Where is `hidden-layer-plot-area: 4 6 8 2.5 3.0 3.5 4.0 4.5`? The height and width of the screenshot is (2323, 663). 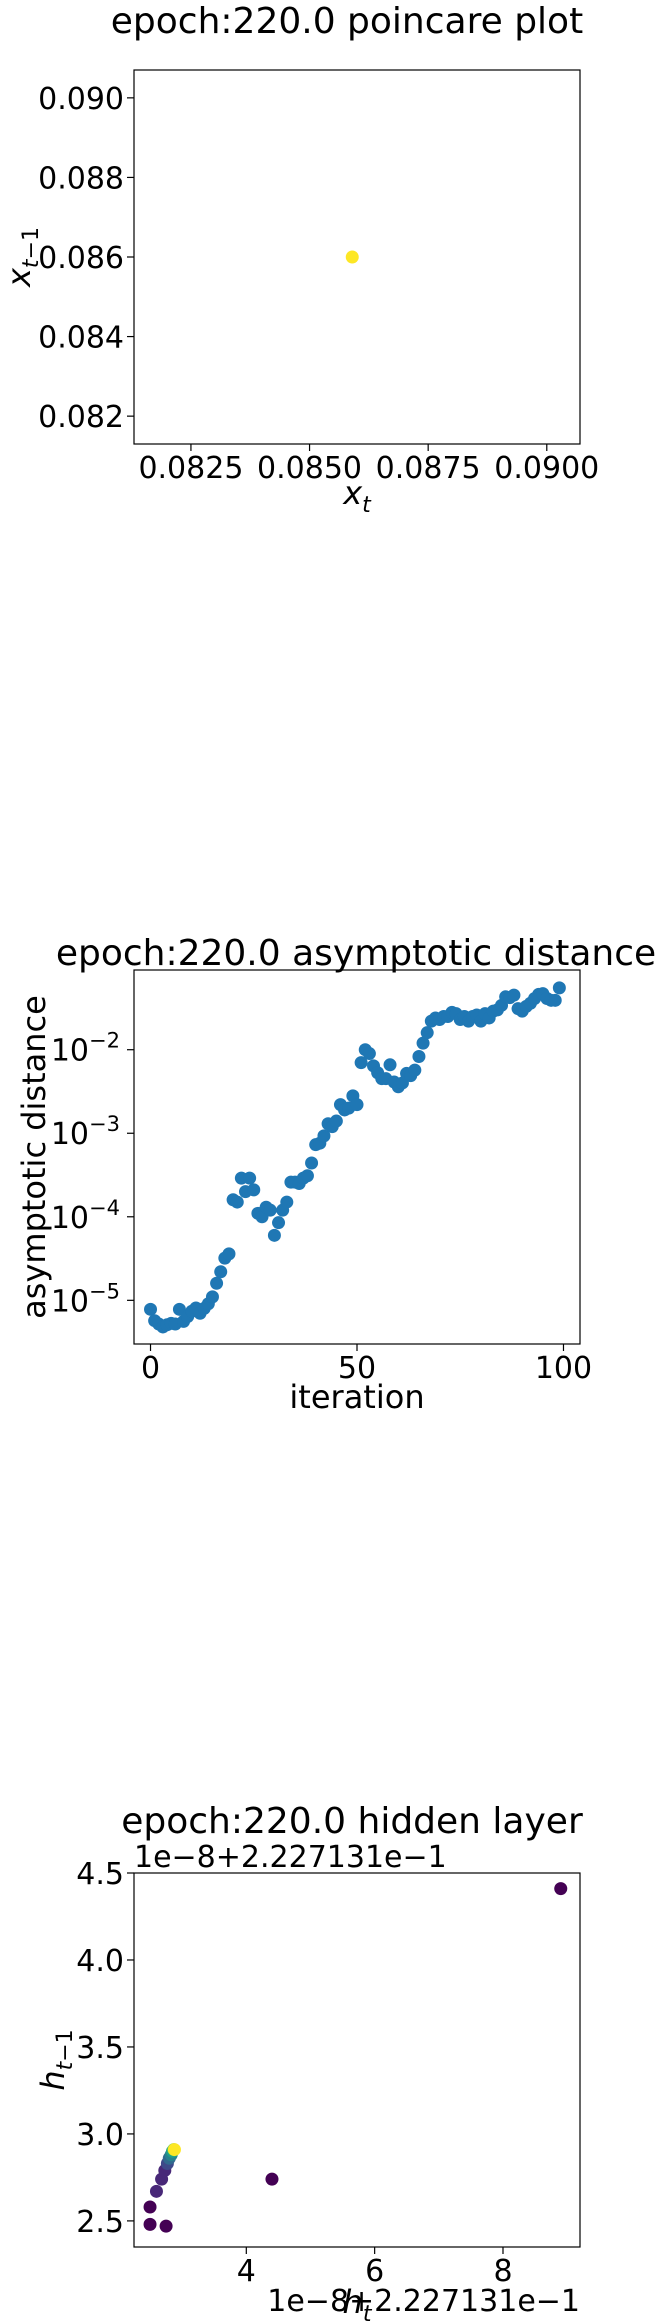 hidden-layer-plot-area: 4 6 8 2.5 3.0 3.5 4.0 4.5 is located at coordinates (328, 2073).